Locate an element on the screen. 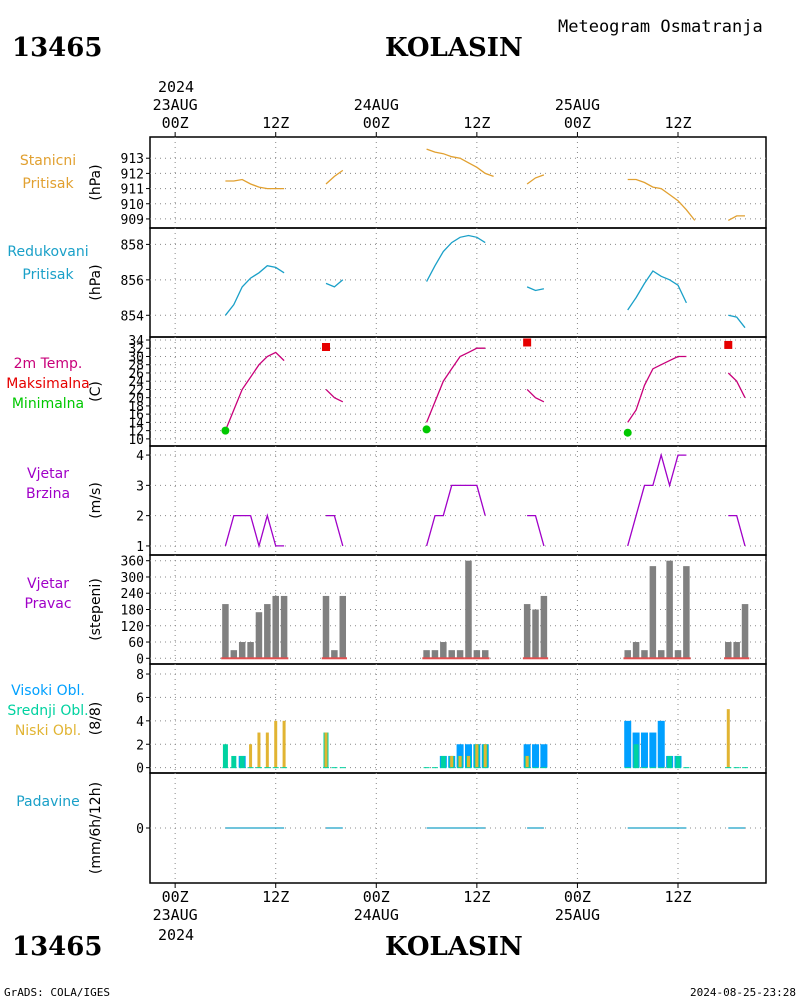  y-tick-label: 240 is located at coordinates (132, 594).